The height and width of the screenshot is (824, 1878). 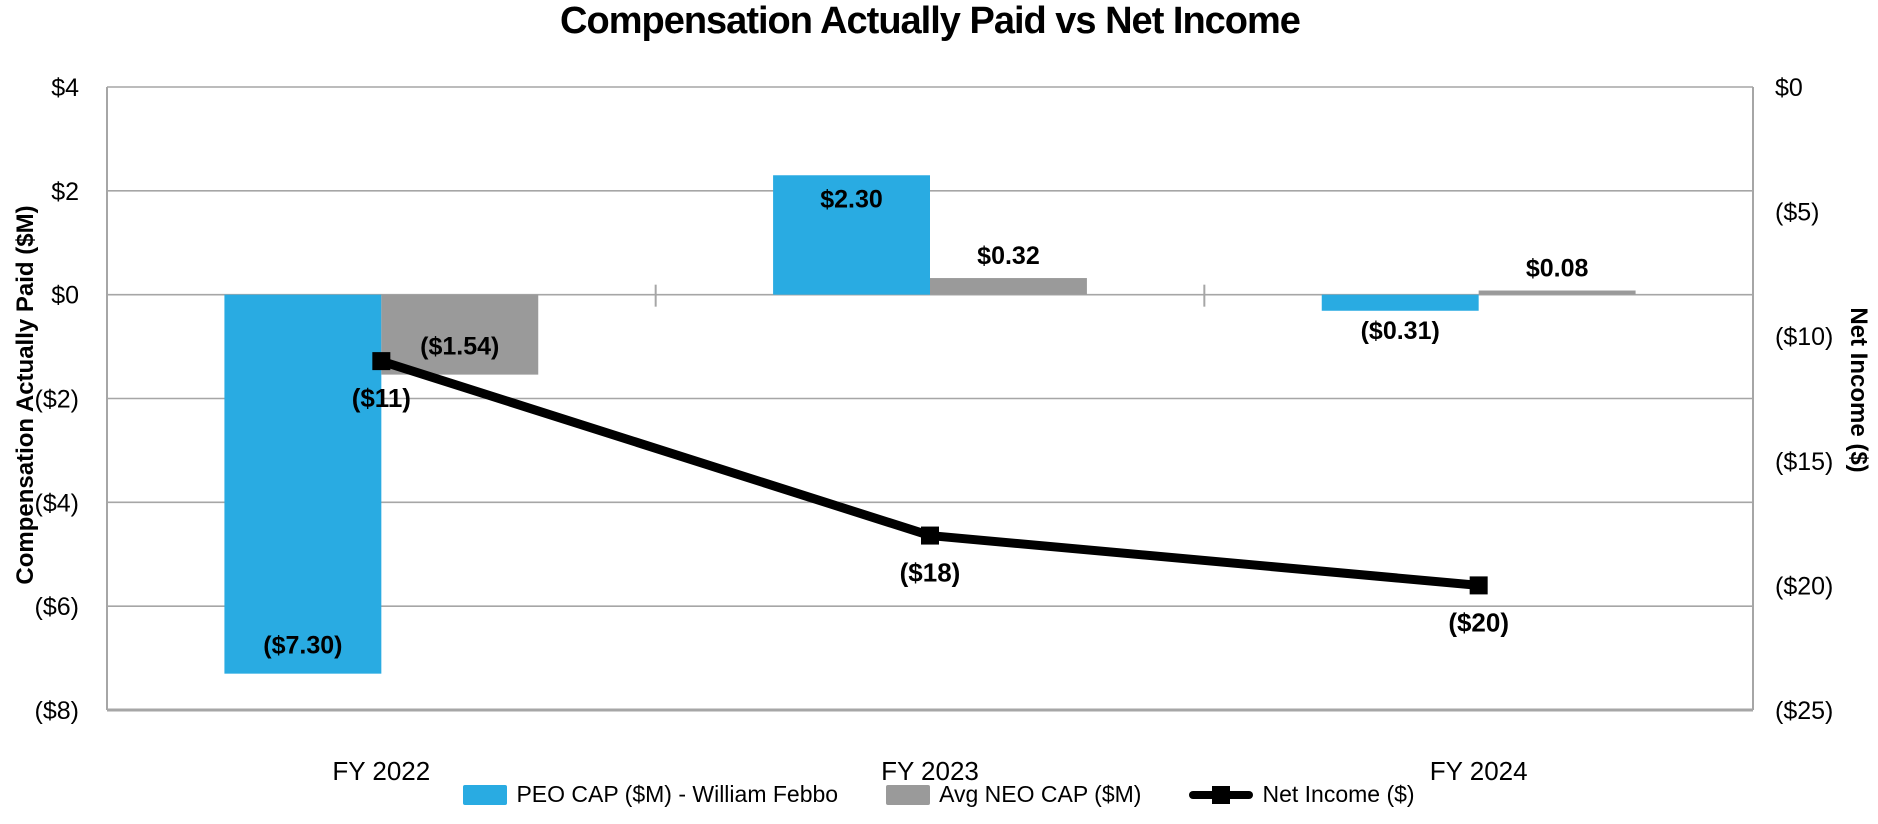 What do you see at coordinates (65, 88) in the screenshot?
I see `left-axis-tick-label: $4` at bounding box center [65, 88].